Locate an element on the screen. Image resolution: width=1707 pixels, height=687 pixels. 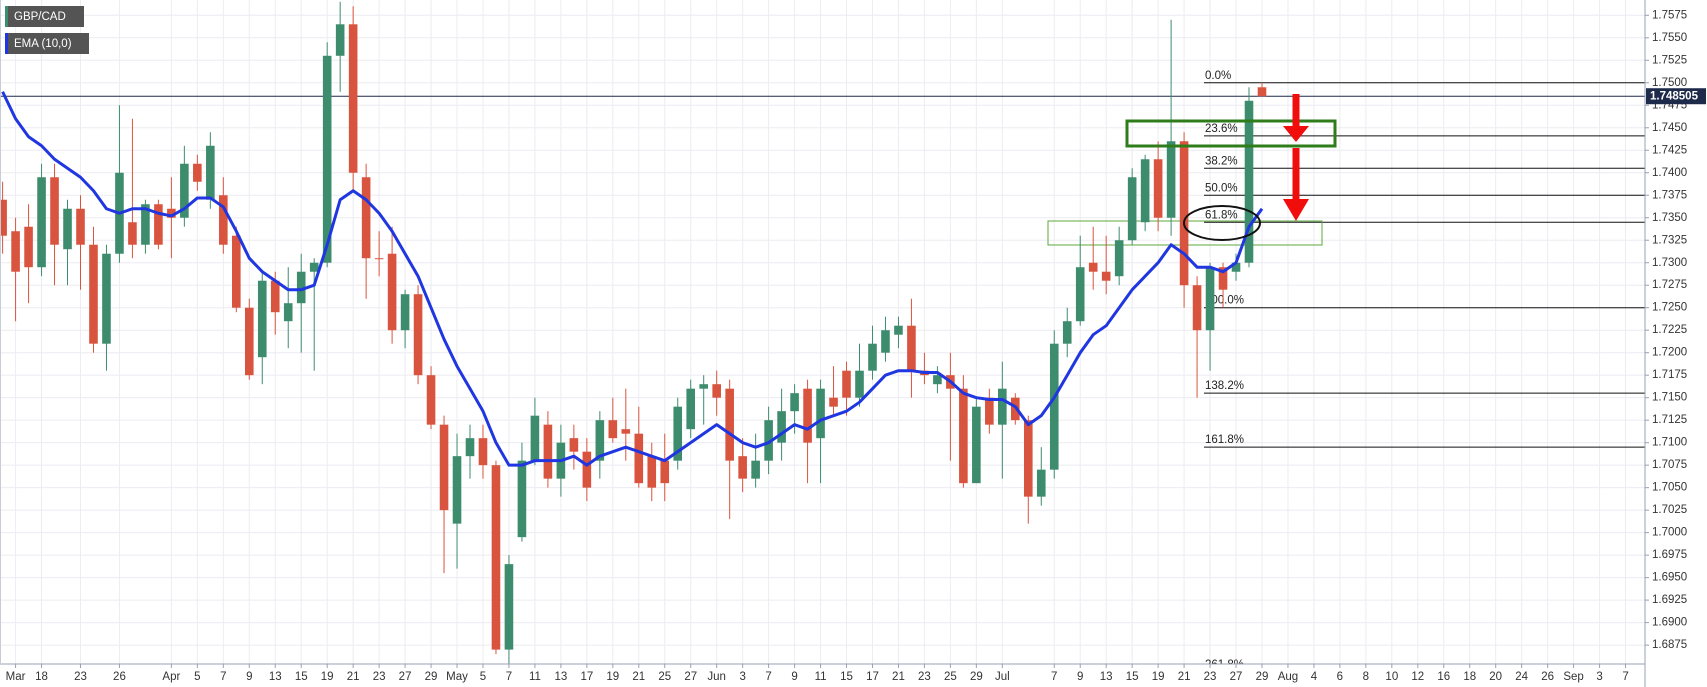
y-tick-label: 1.7525 is located at coordinates (1669, 60).